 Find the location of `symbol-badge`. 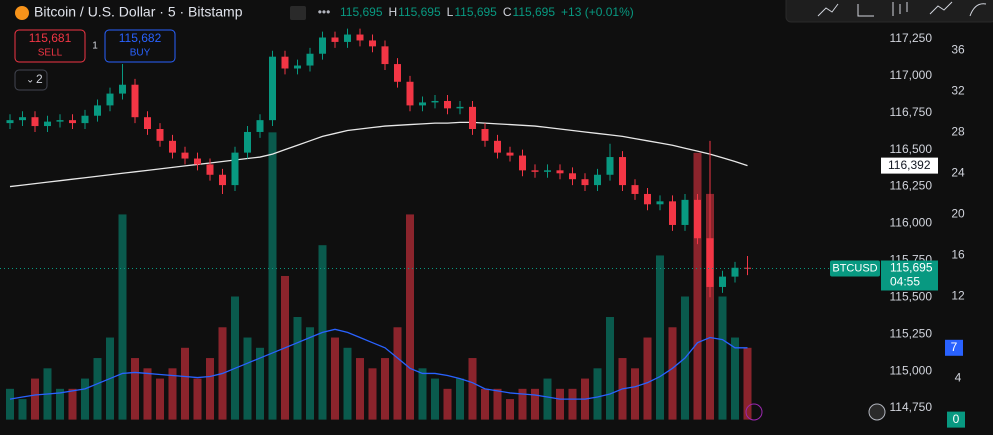

symbol-badge is located at coordinates (855, 268).